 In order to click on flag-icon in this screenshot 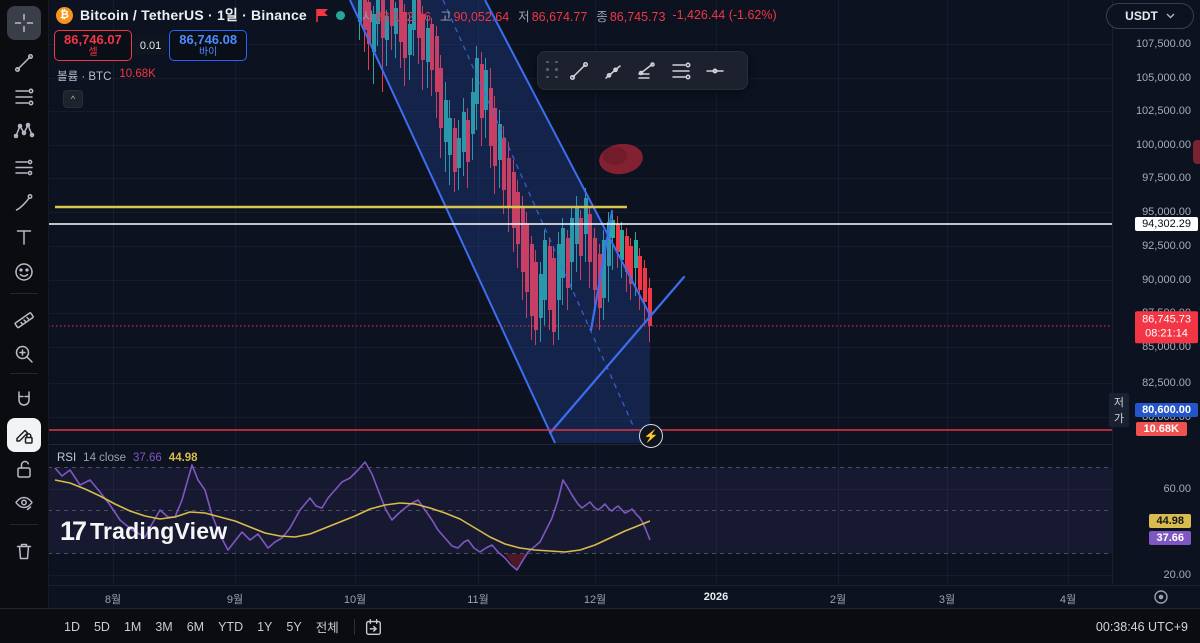, I will do `click(322, 15)`.